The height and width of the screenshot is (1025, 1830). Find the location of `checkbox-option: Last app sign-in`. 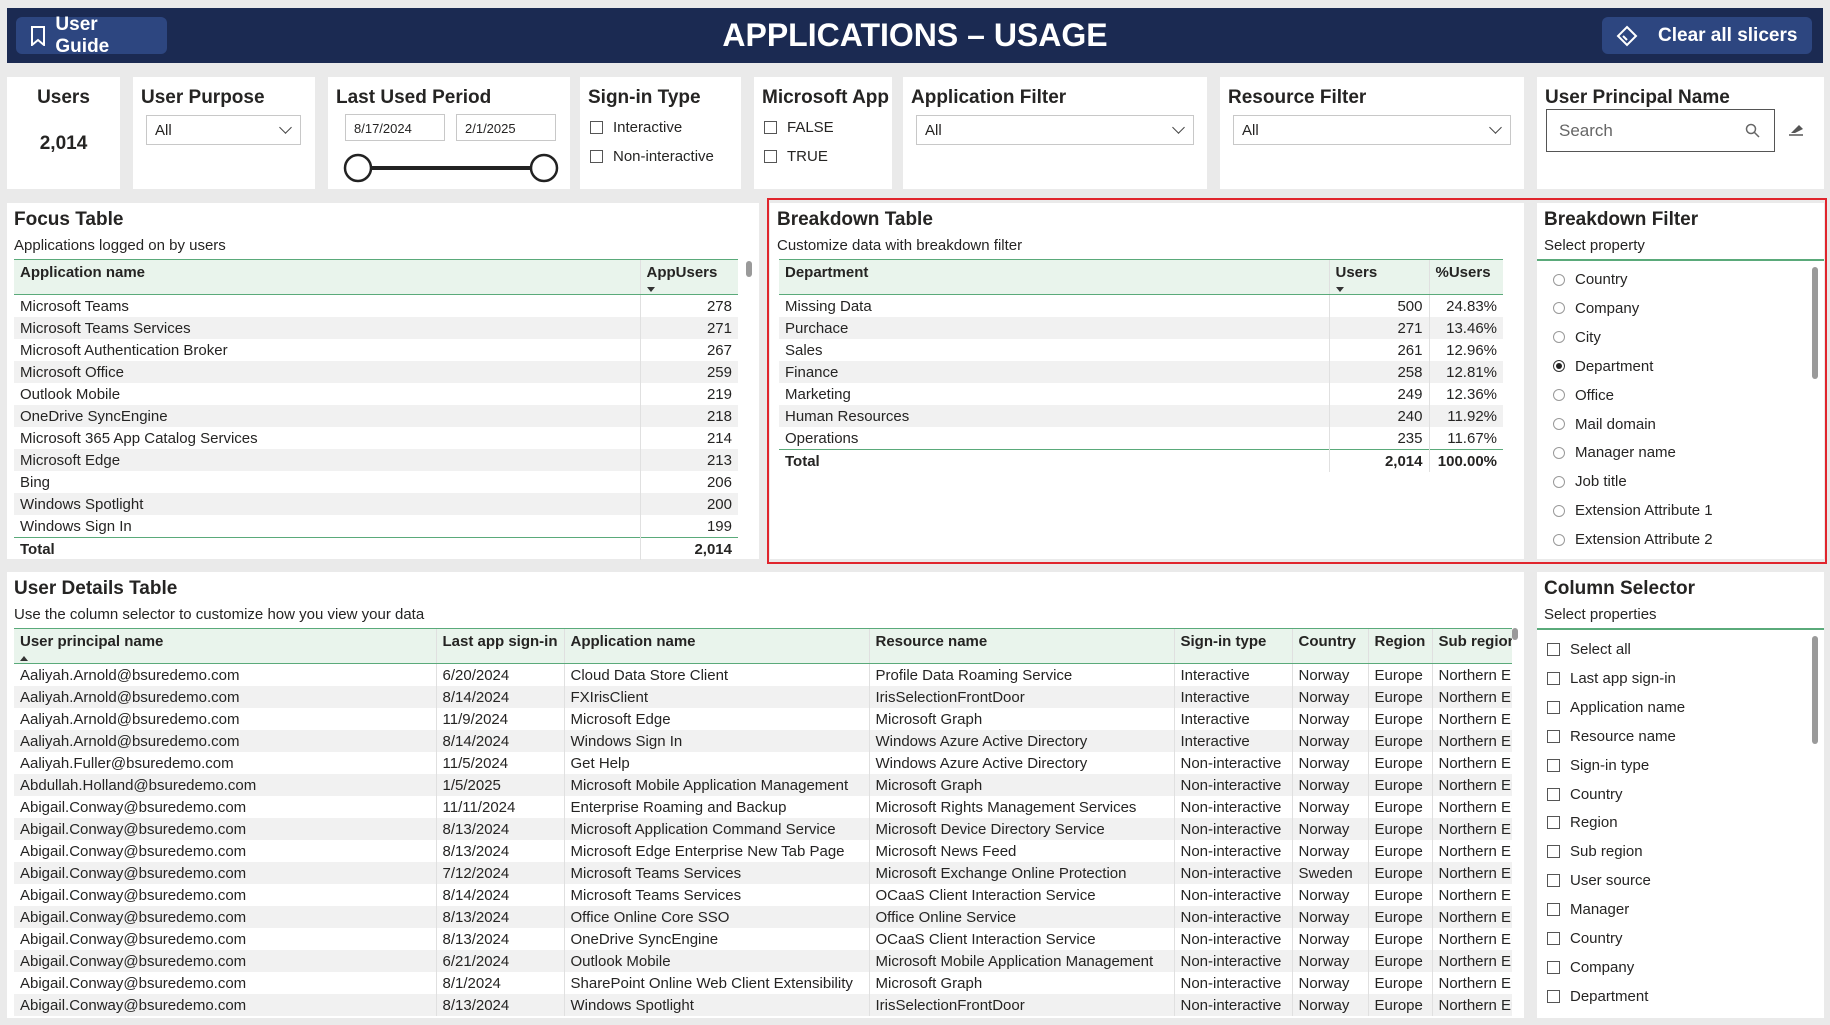

checkbox-option: Last app sign-in is located at coordinates (1611, 678).